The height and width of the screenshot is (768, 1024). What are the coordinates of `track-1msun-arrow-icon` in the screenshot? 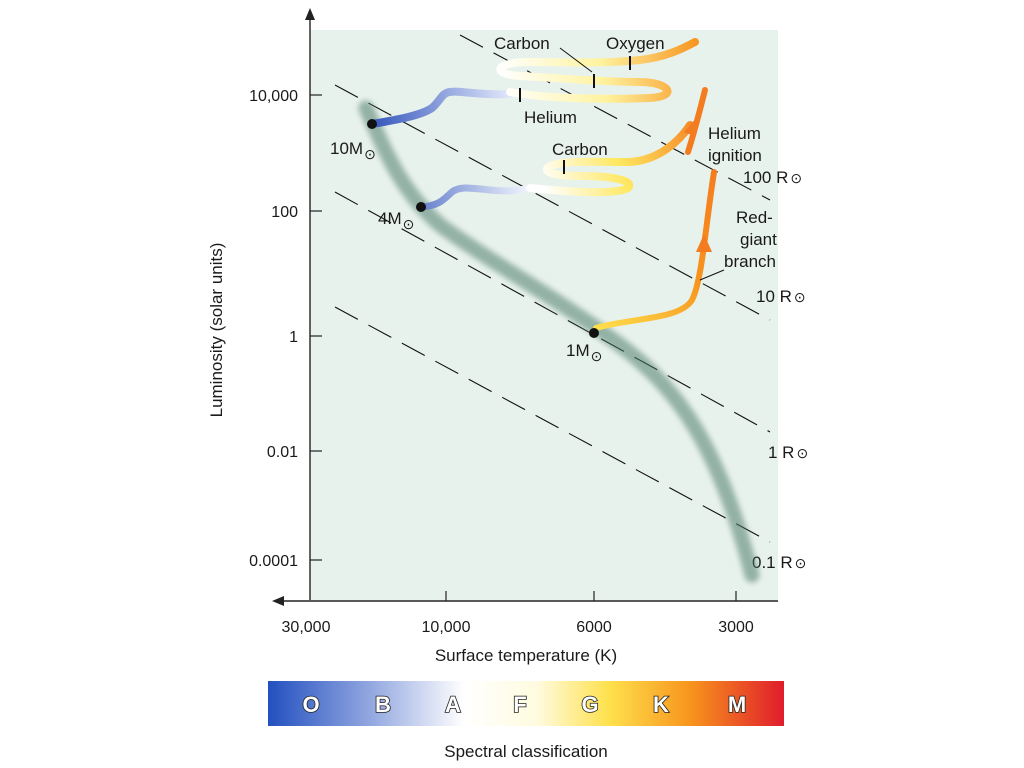 It's located at (704, 243).